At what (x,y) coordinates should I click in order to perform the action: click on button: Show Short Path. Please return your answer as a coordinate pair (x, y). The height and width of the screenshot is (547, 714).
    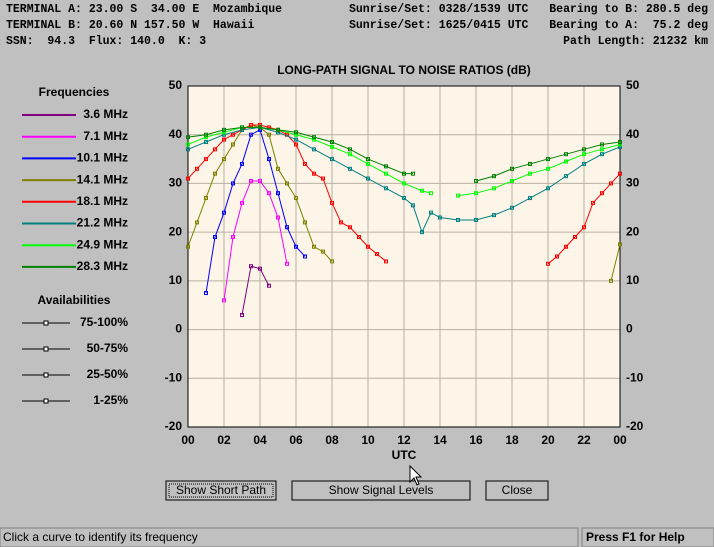
    Looking at the image, I should click on (221, 490).